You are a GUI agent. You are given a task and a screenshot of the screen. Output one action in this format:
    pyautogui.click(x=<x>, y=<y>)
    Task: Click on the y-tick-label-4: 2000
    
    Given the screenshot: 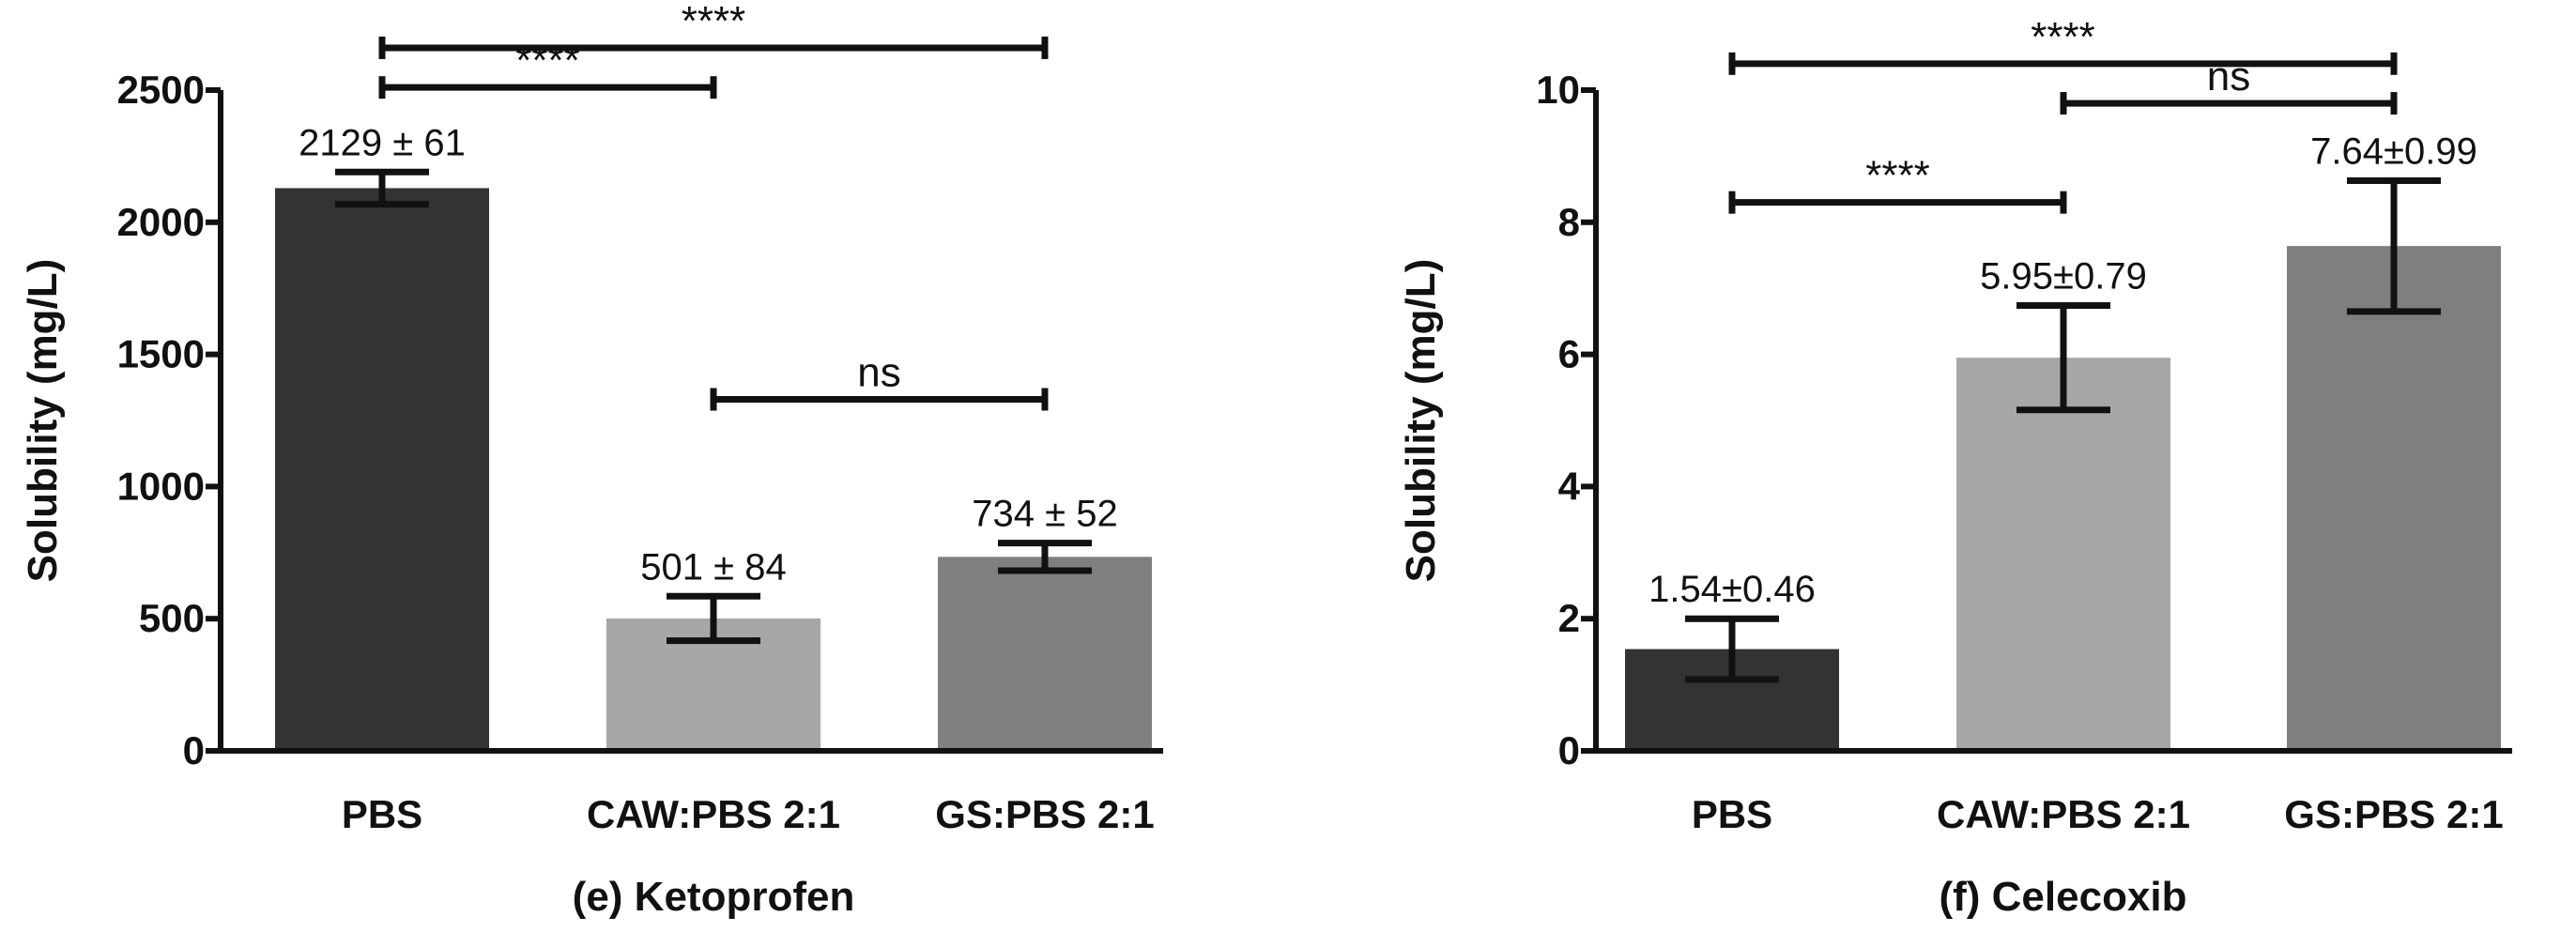 What is the action you would take?
    pyautogui.click(x=161, y=222)
    